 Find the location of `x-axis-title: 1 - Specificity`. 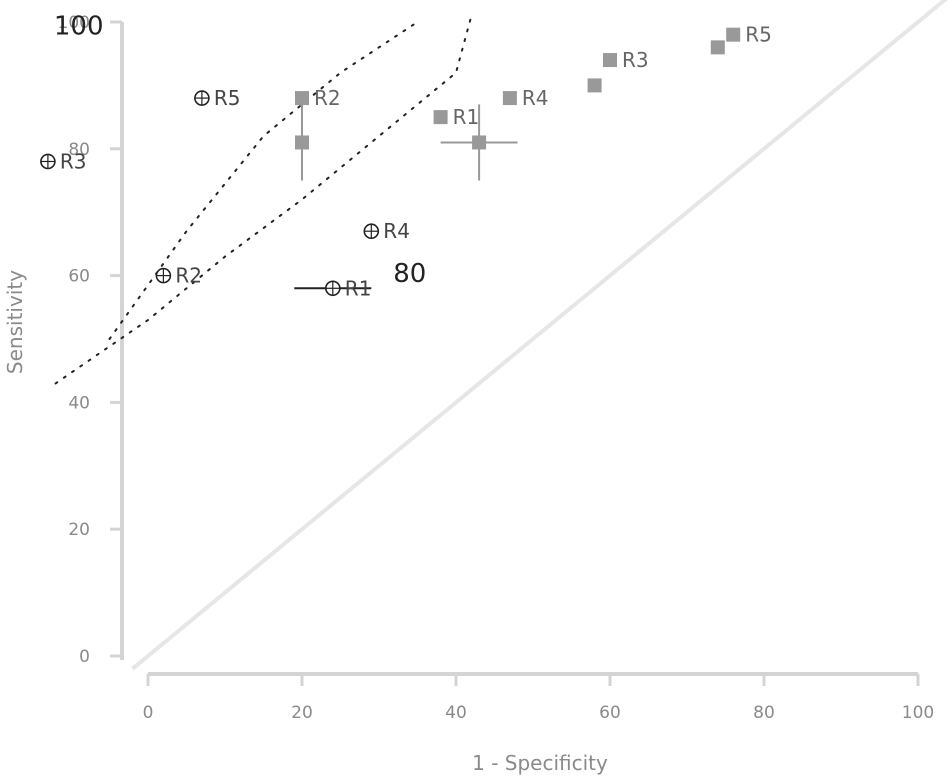

x-axis-title: 1 - Specificity is located at coordinates (540, 763).